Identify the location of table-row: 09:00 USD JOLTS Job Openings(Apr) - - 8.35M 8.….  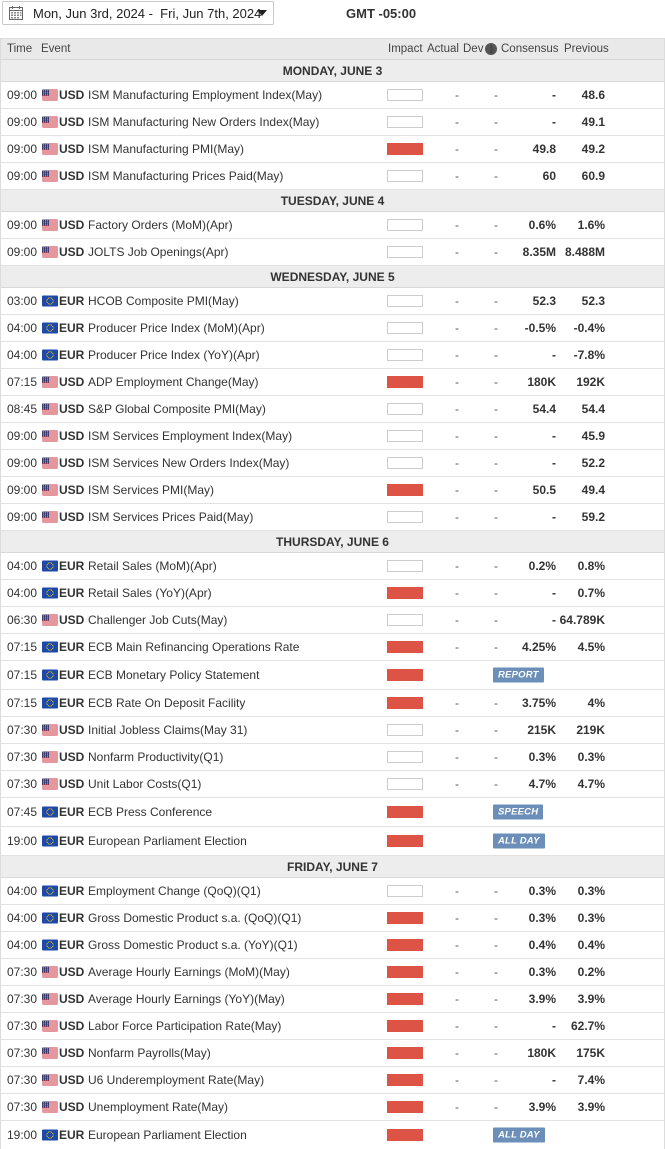
(332, 252).